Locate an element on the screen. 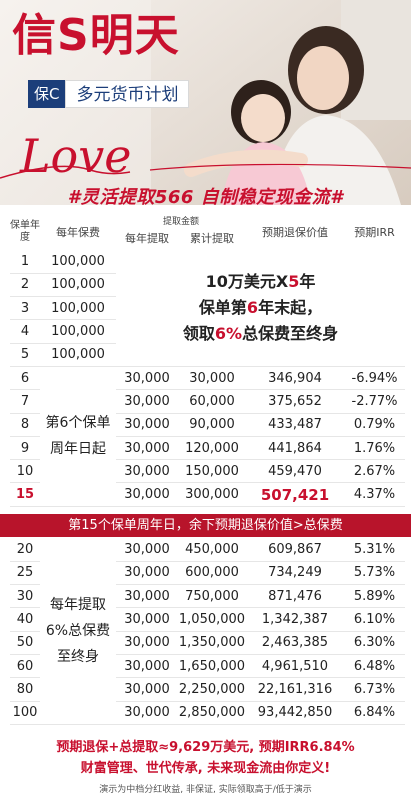  header-premium: 每年保费 is located at coordinates (78, 232).